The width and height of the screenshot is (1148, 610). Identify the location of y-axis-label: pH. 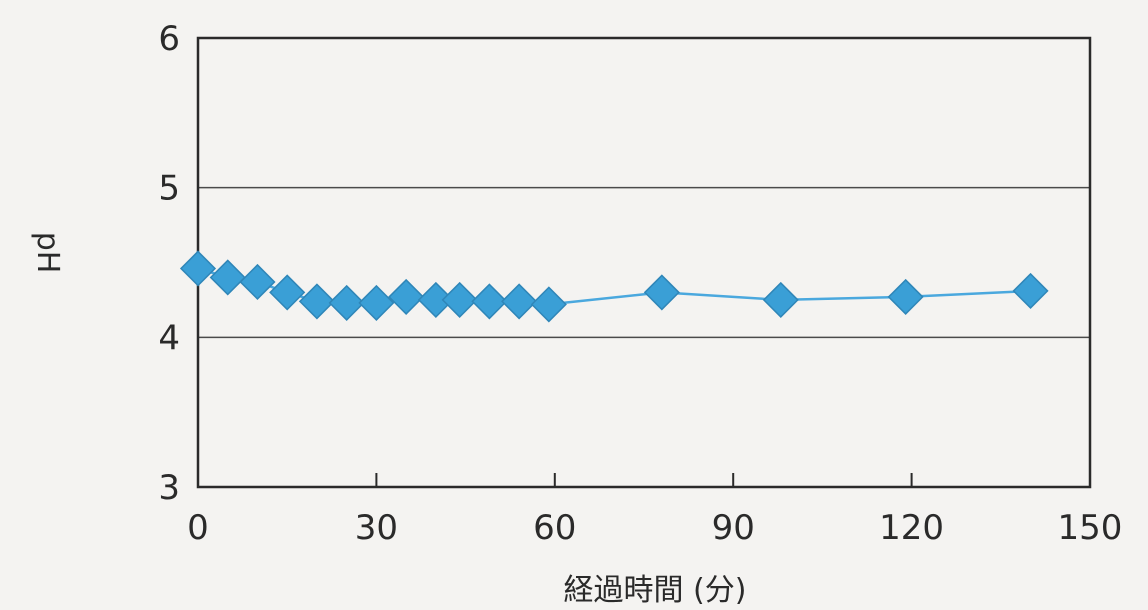
(47, 253).